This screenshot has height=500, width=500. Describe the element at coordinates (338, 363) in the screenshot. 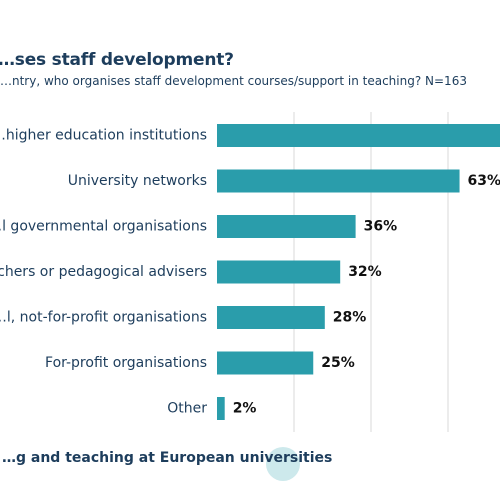

I see `data-label: 25%` at that location.